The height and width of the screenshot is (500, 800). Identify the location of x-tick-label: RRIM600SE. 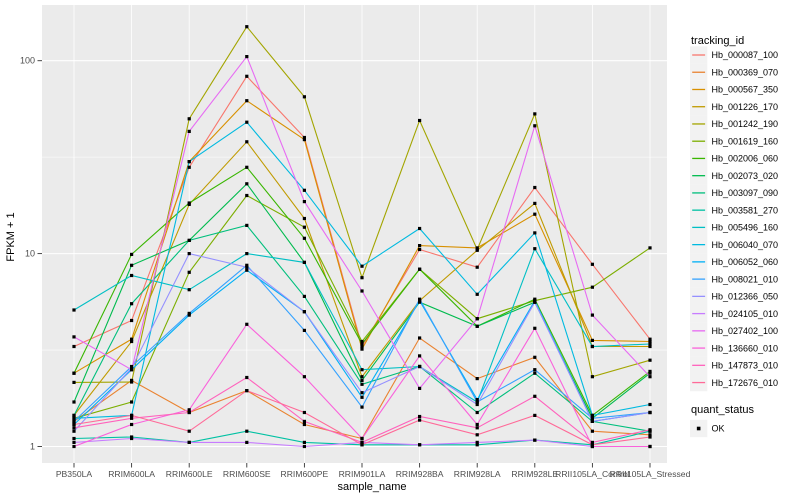
(247, 474).